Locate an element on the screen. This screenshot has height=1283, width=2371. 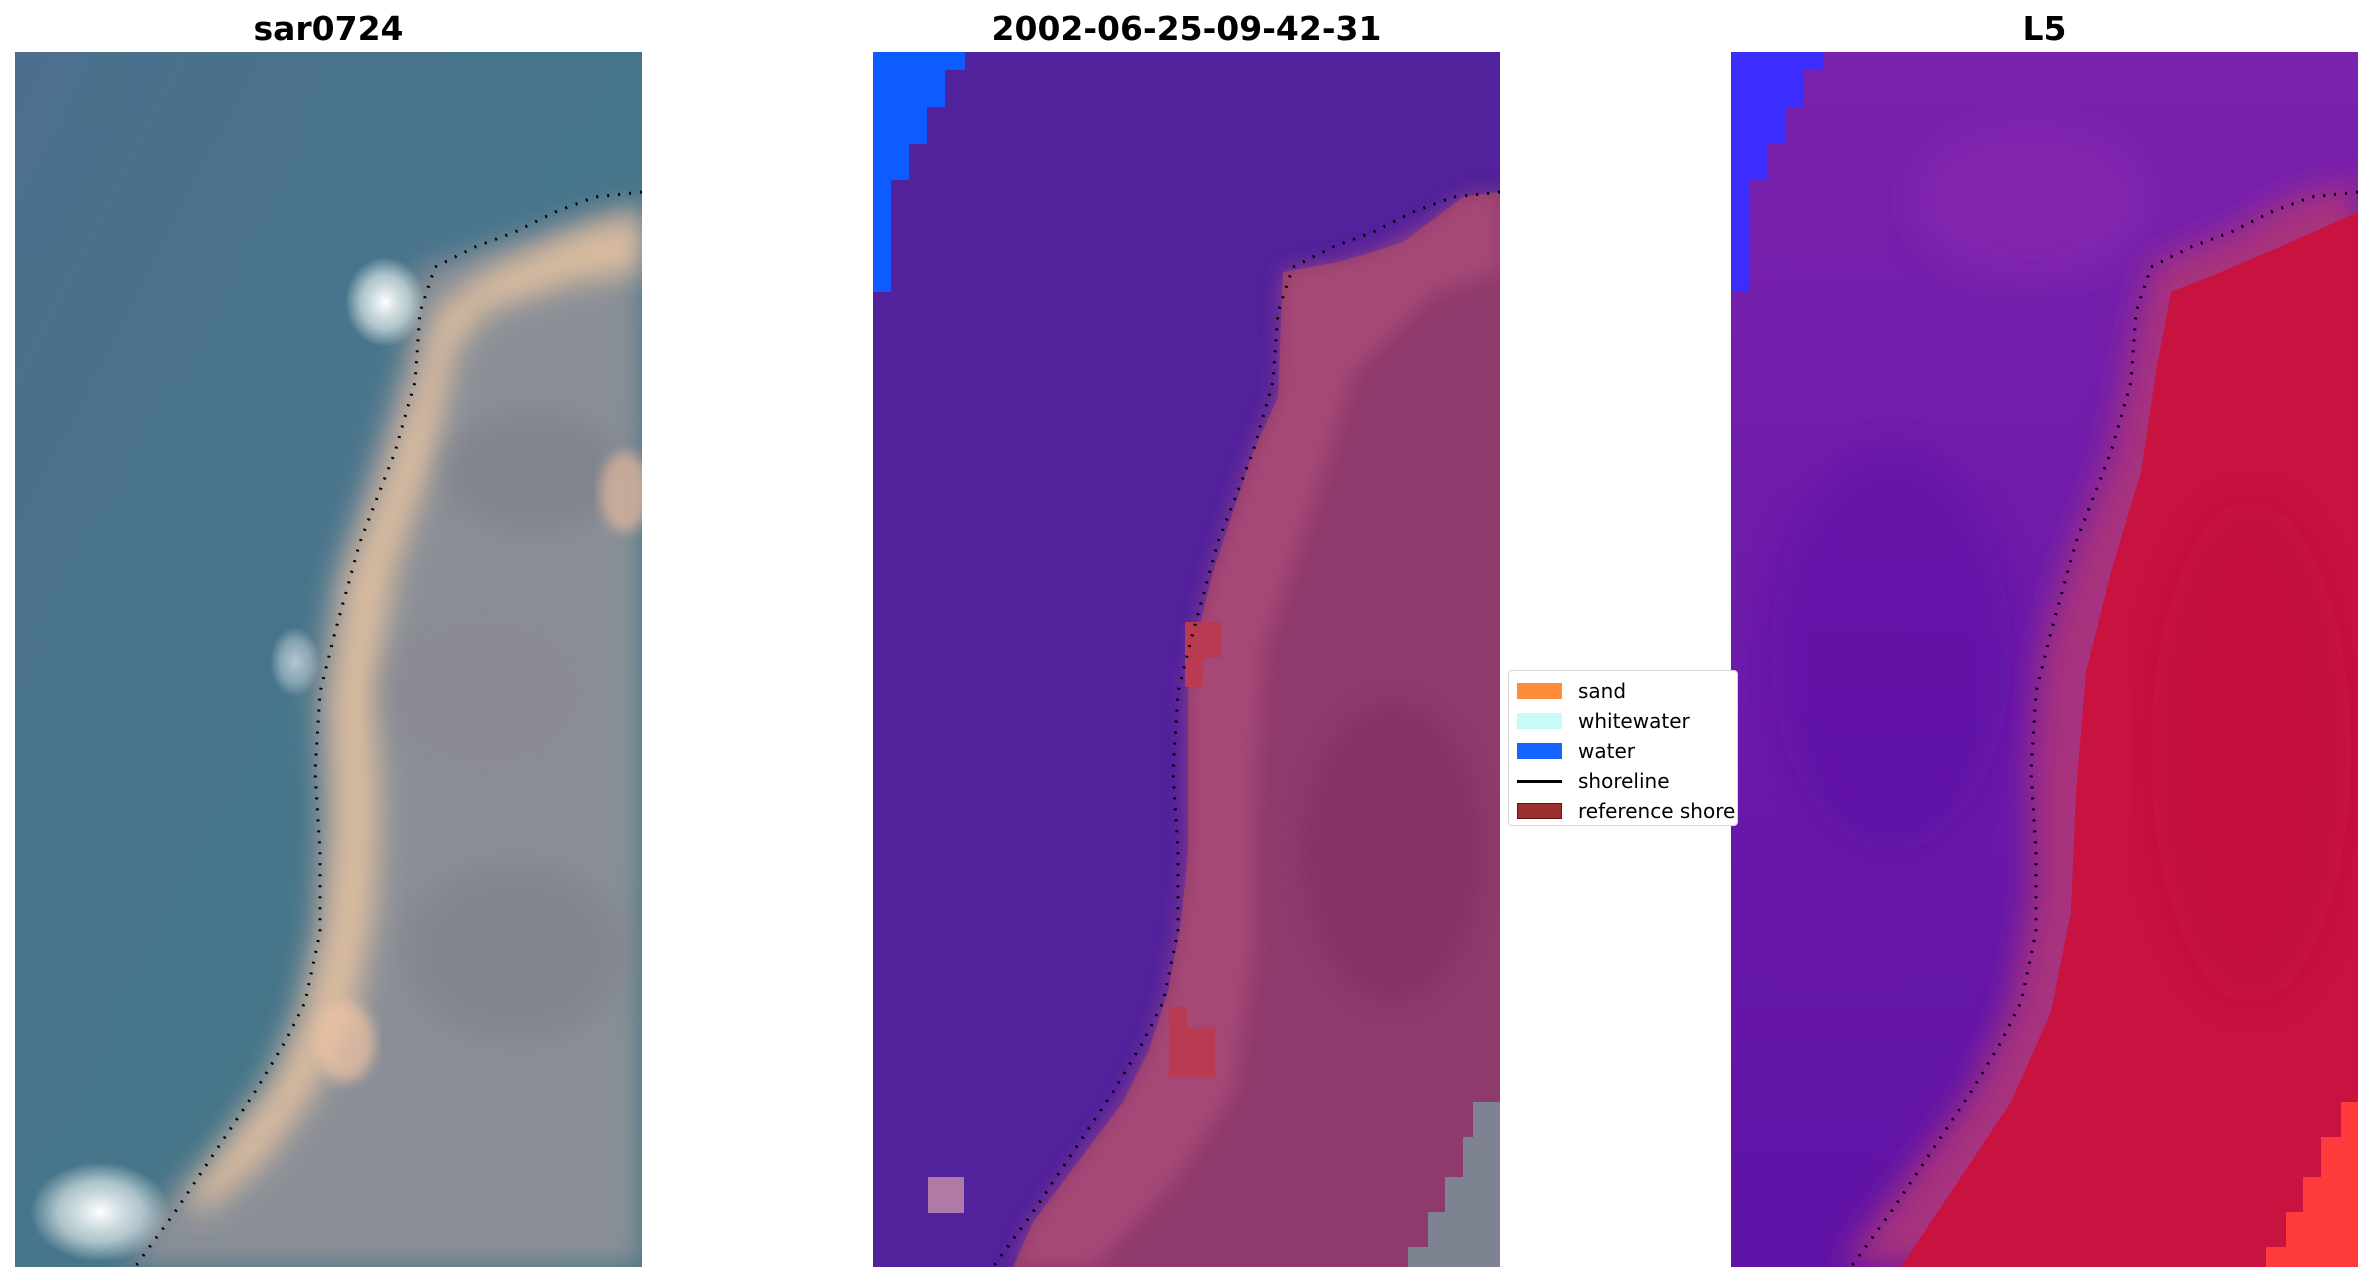
legend-item-whitewater: whitewater is located at coordinates (1603, 721).